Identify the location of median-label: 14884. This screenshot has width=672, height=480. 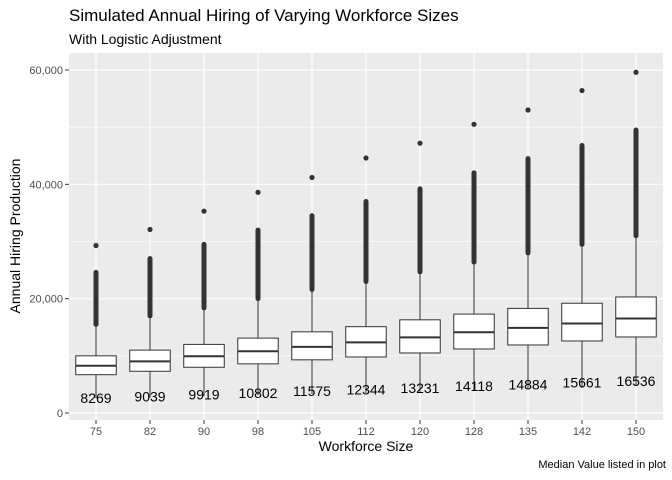
(528, 384).